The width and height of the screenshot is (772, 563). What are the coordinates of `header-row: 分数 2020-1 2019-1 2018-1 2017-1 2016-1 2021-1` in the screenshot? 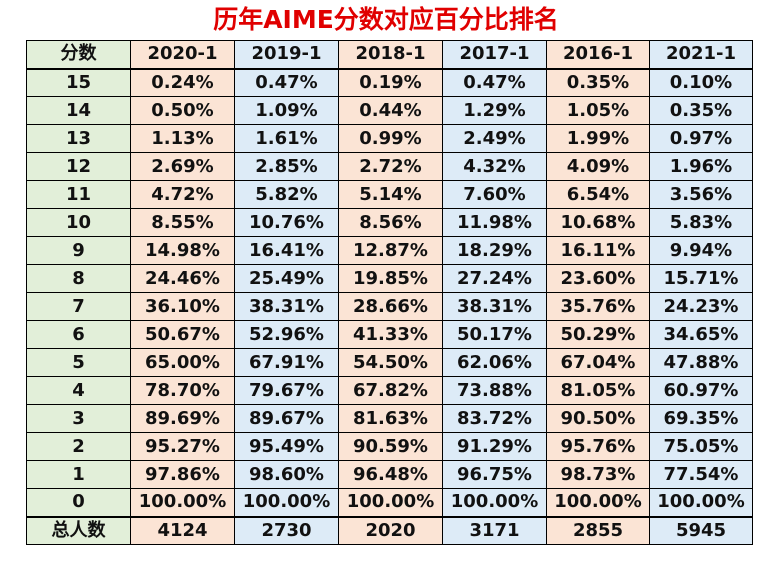 It's located at (389, 55).